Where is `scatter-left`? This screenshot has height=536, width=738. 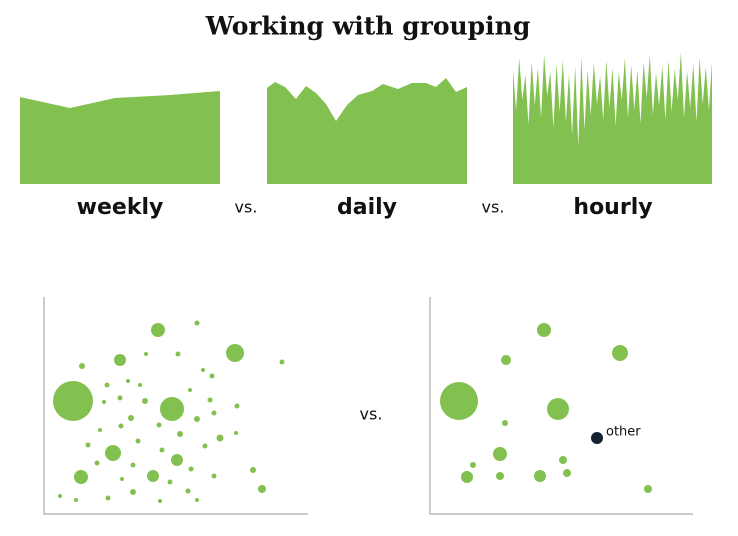 scatter-left is located at coordinates (169, 411).